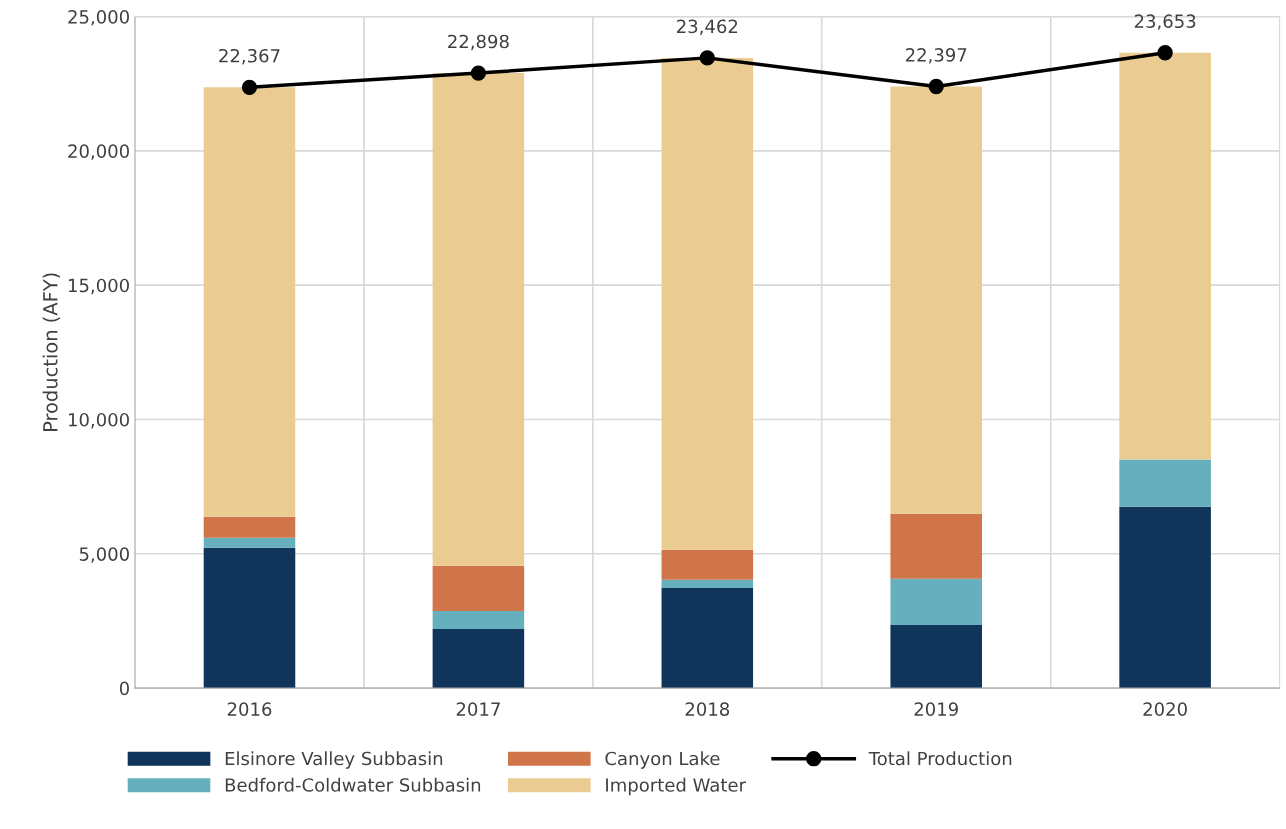  What do you see at coordinates (1165, 22) in the screenshot?
I see `data-label: 23,653` at bounding box center [1165, 22].